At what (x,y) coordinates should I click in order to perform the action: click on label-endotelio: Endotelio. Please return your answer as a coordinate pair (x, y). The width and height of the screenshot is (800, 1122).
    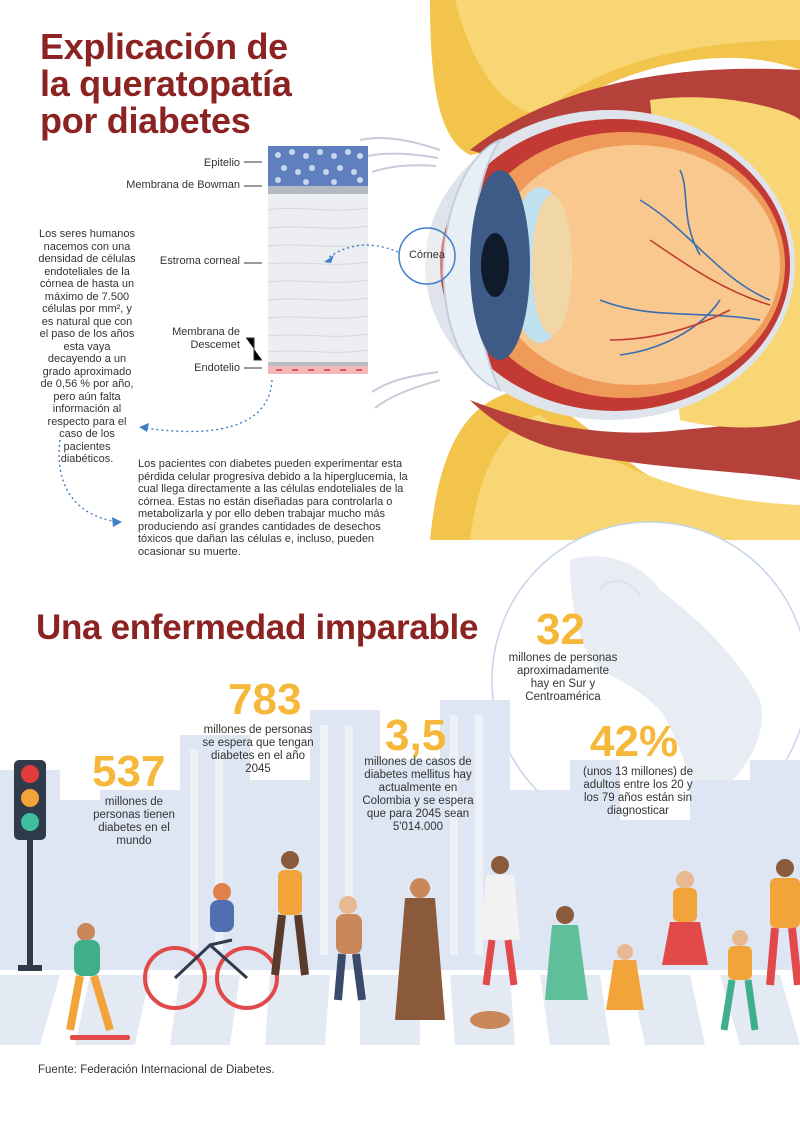
    Looking at the image, I should click on (217, 368).